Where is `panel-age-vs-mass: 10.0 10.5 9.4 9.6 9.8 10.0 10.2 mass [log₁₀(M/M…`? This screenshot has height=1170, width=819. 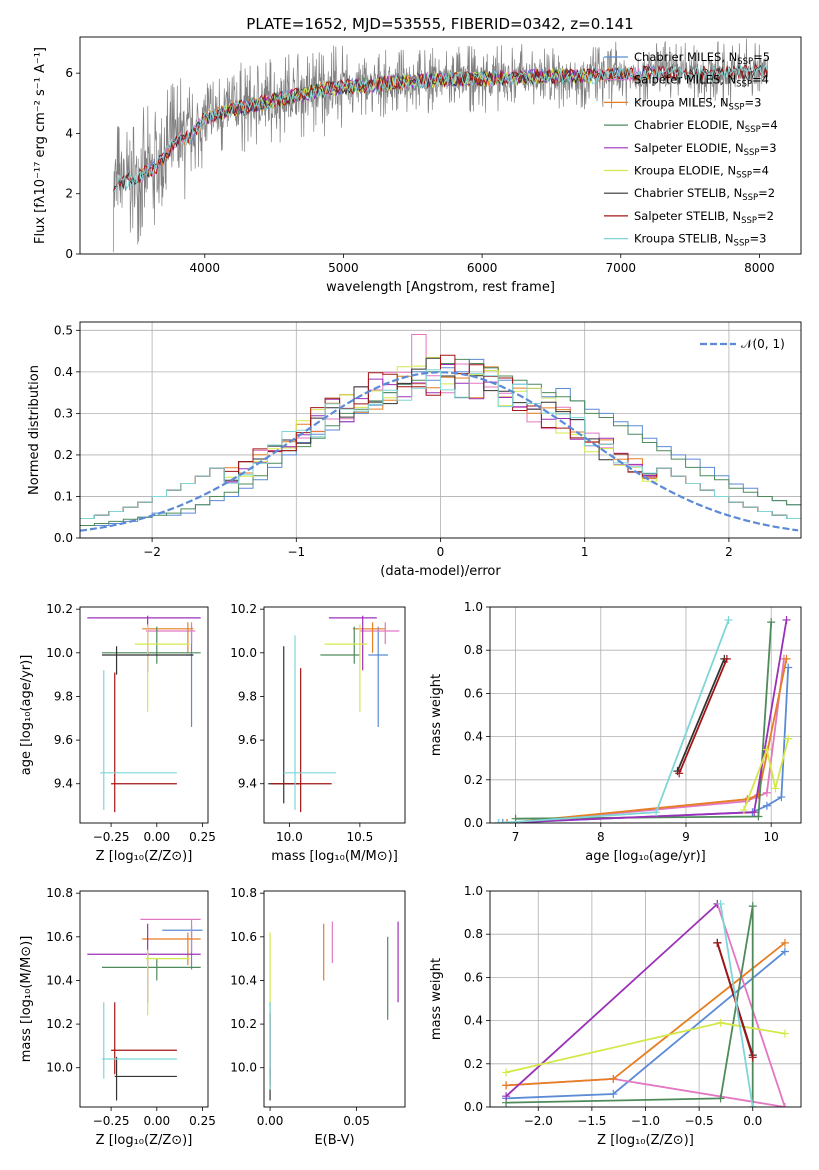 panel-age-vs-mass: 10.0 10.5 9.4 9.6 9.8 10.0 10.2 mass [log₁₀(M/M… is located at coordinates (318, 733).